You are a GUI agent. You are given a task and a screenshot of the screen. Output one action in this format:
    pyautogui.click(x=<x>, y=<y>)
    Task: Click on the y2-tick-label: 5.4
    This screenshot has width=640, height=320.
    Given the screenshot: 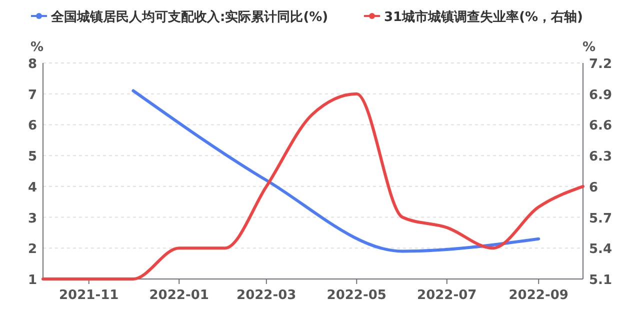 What is the action you would take?
    pyautogui.click(x=600, y=250)
    